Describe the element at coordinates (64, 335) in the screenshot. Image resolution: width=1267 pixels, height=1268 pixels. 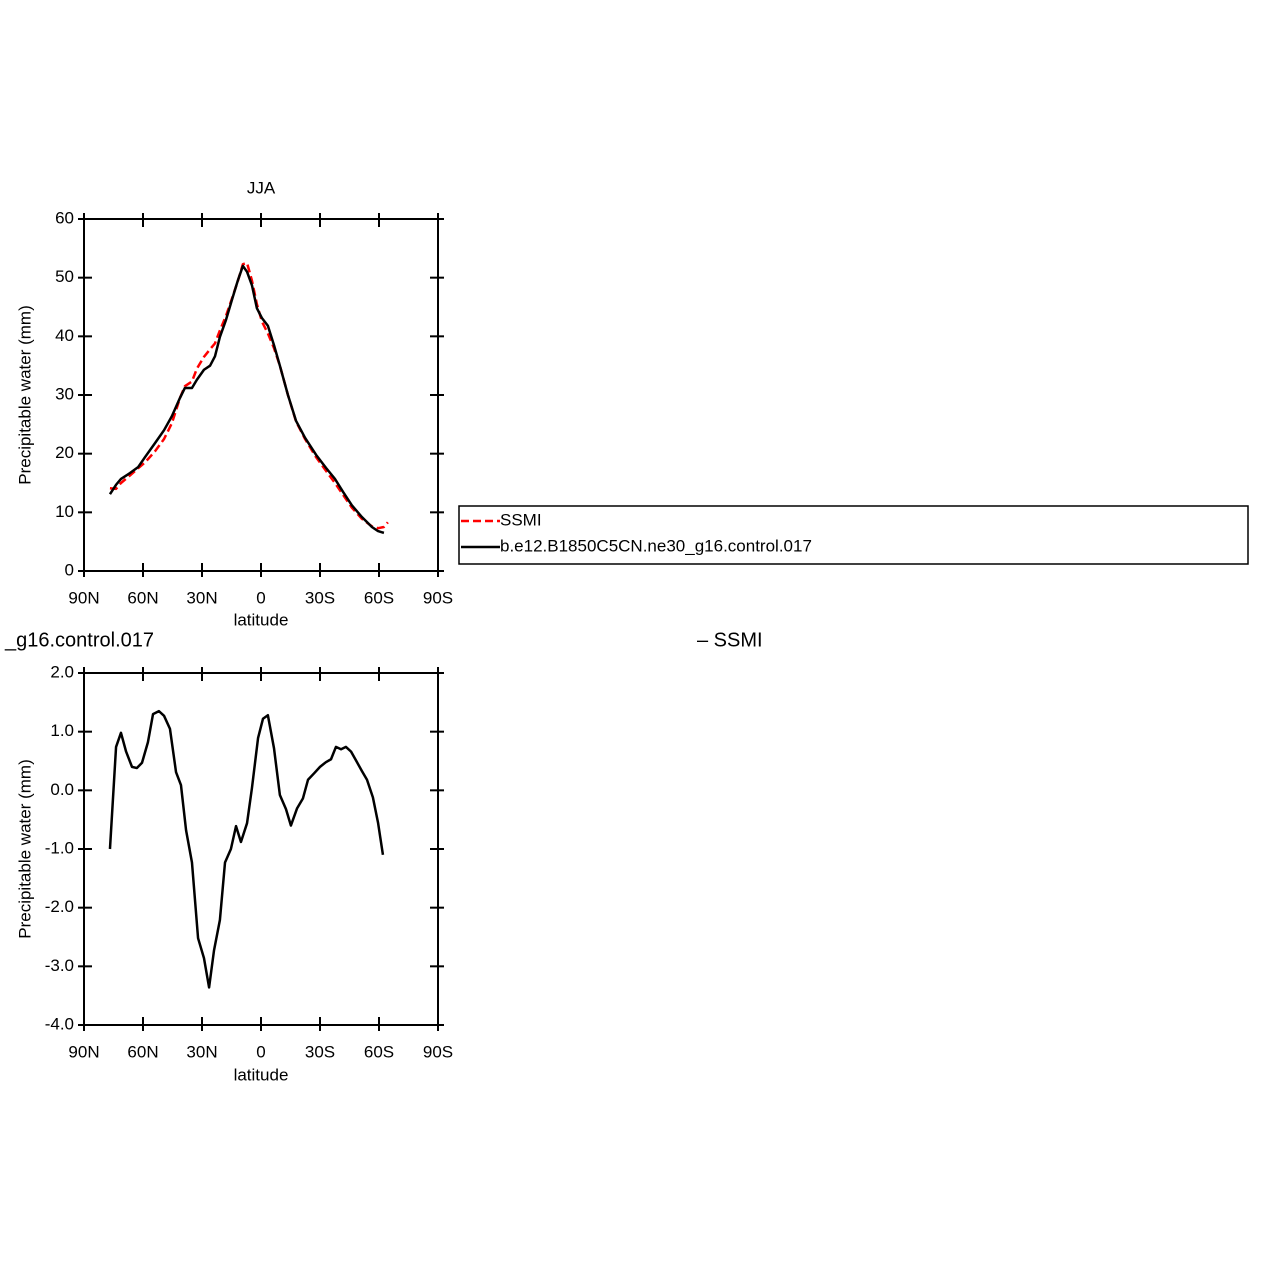
I see `y-tick-label: 40` at that location.